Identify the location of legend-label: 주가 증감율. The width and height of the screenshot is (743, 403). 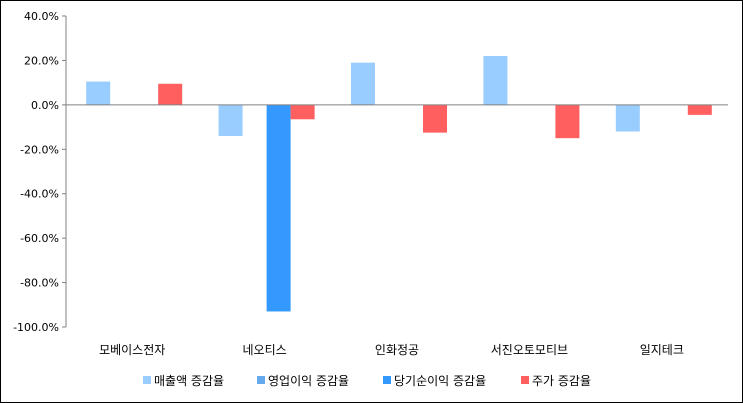
(561, 381).